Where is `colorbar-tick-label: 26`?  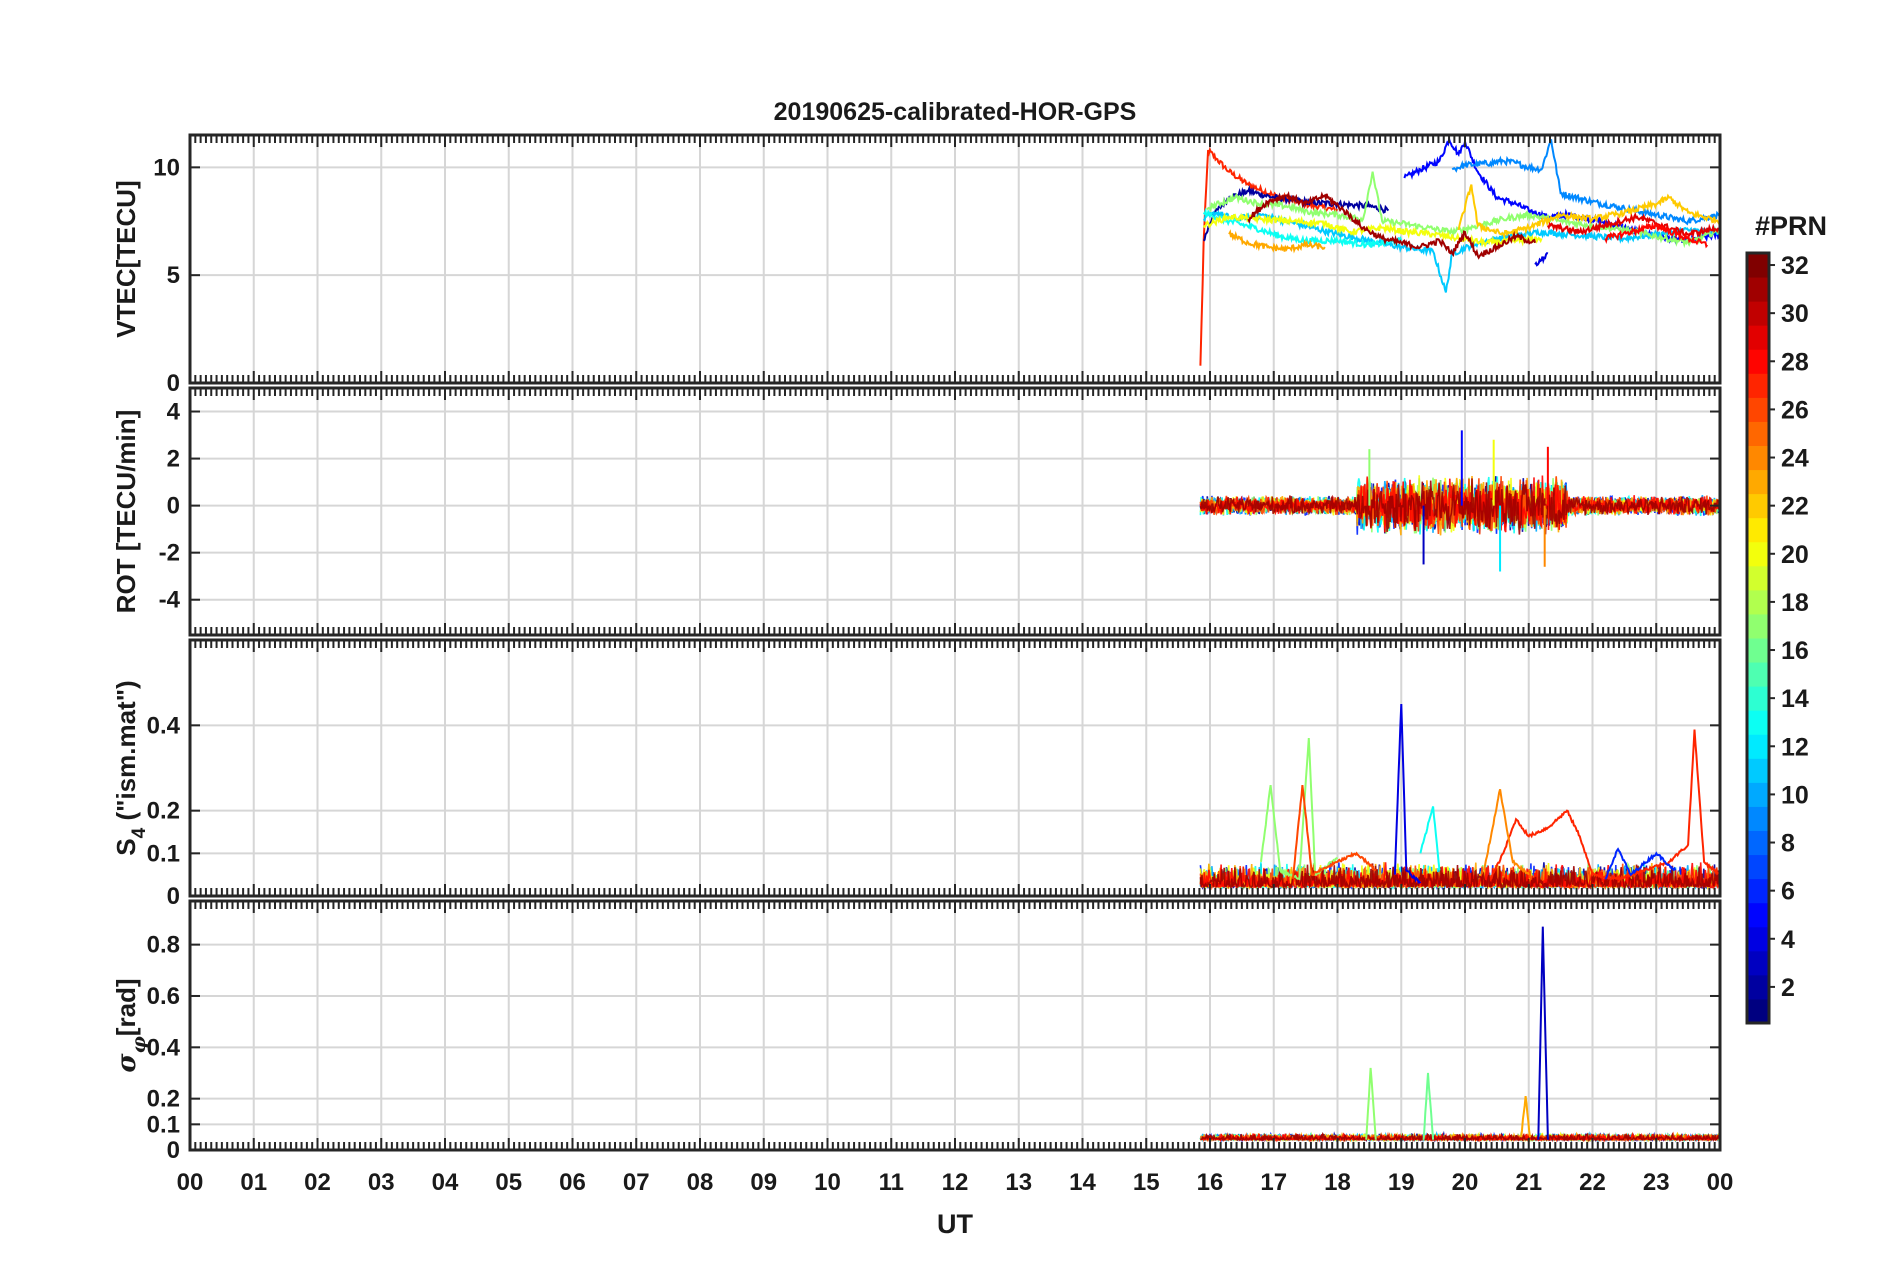 colorbar-tick-label: 26 is located at coordinates (1795, 410).